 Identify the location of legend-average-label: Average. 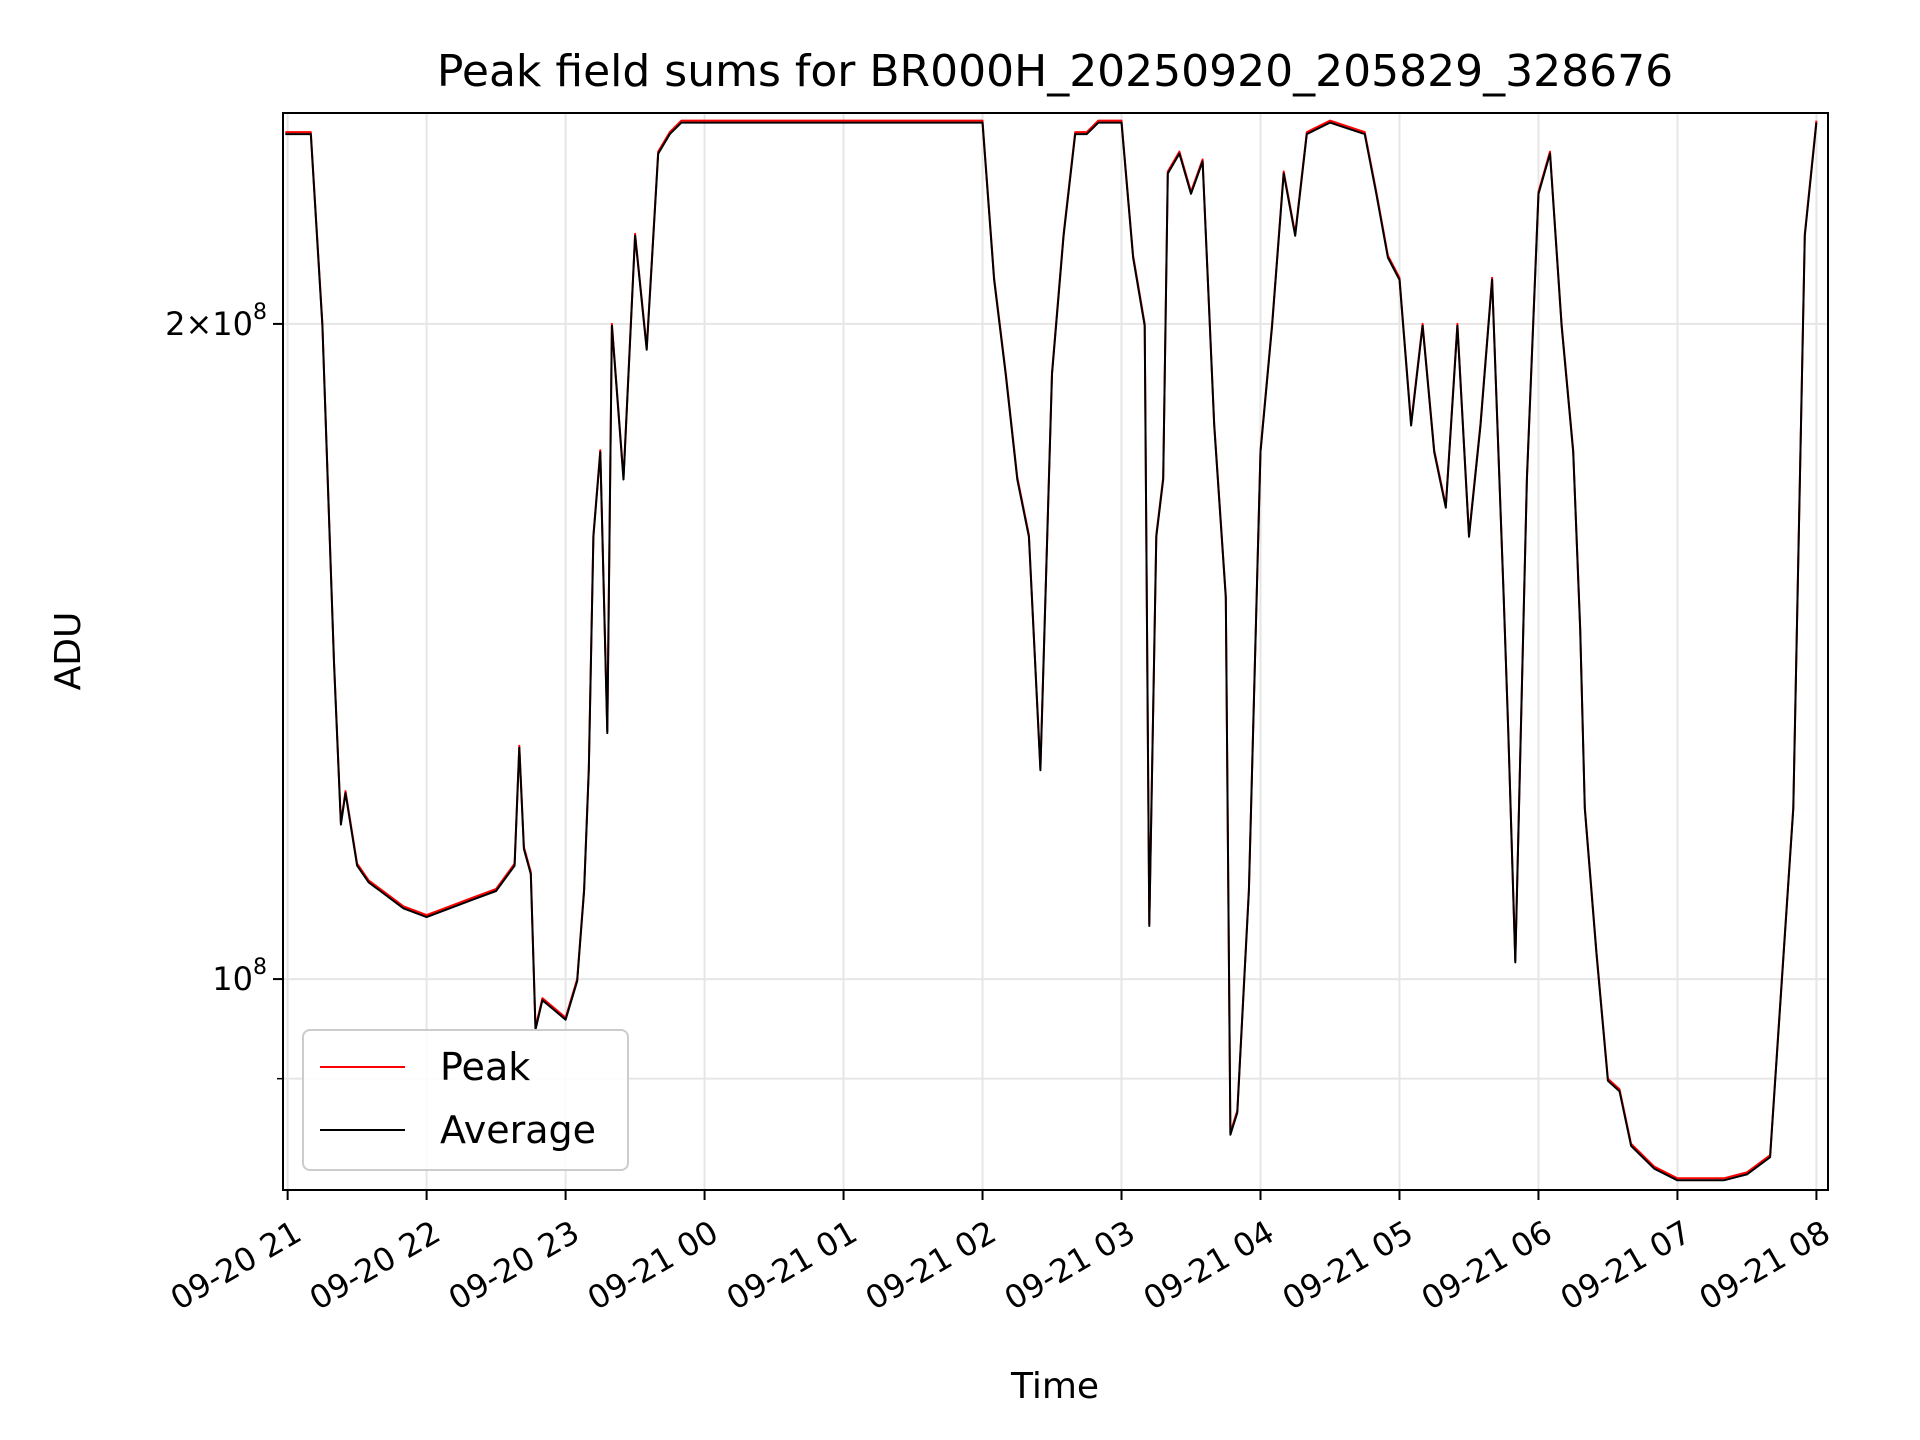
(518, 1130).